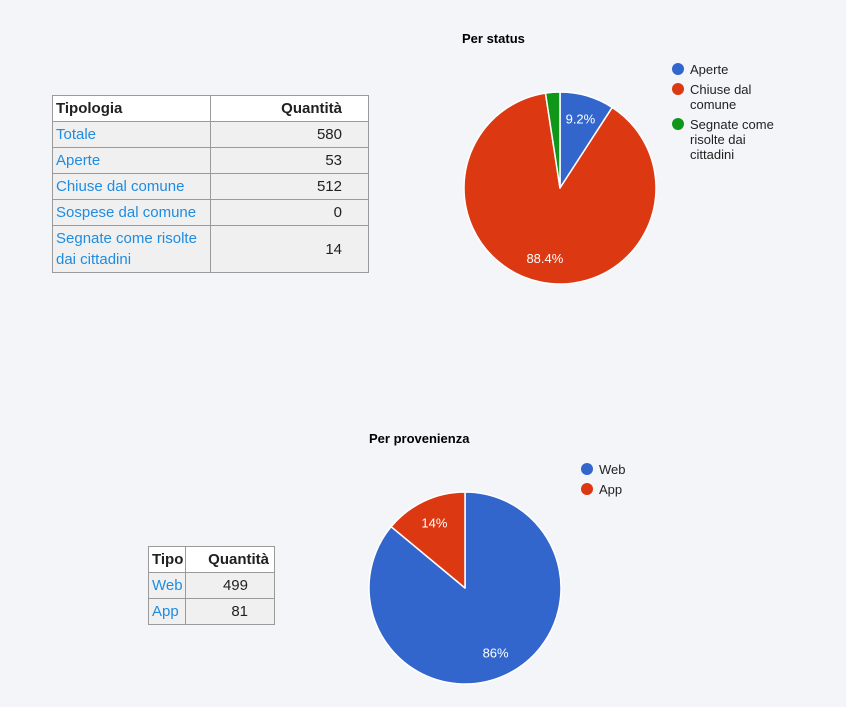  I want to click on table-row: Sospese dal comune 0, so click(210, 212).